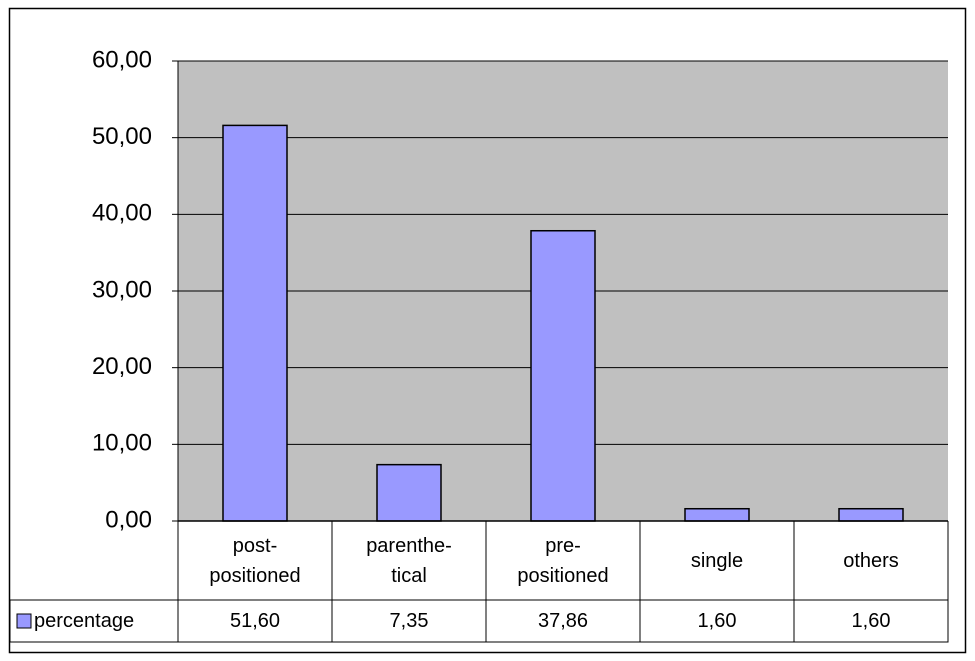  Describe the element at coordinates (84, 621) in the screenshot. I see `legend-label: percentage` at that location.